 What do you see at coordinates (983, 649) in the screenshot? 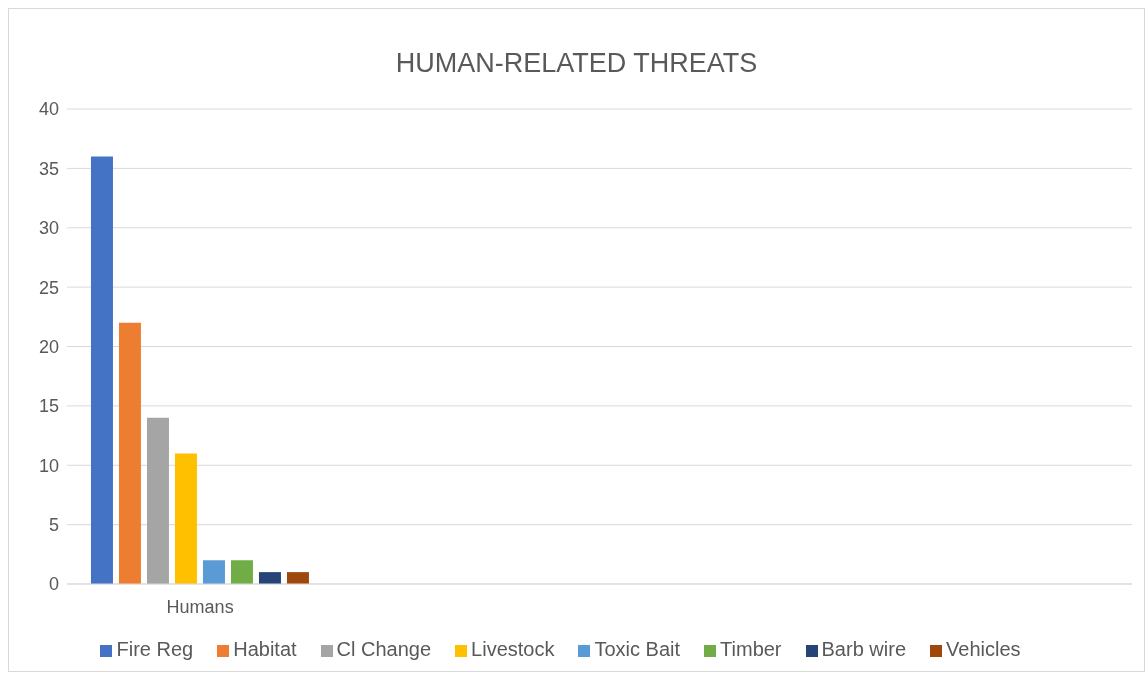
I see `legend-label: Vehicles` at bounding box center [983, 649].